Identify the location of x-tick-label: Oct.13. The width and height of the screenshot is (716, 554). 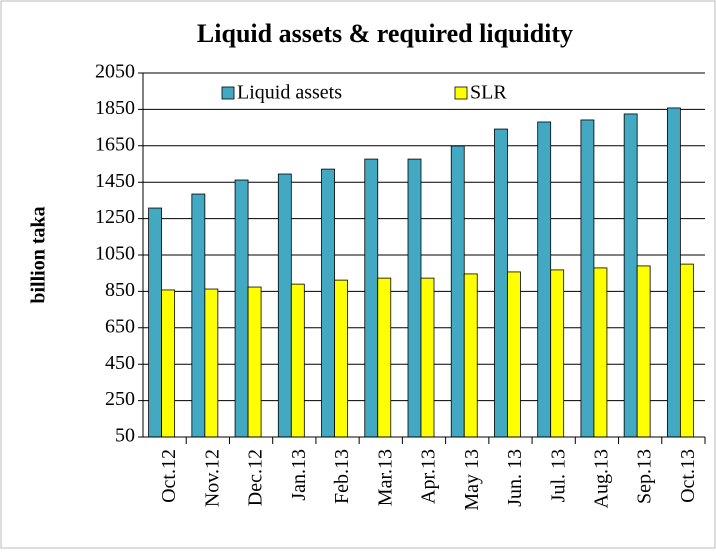
(688, 476).